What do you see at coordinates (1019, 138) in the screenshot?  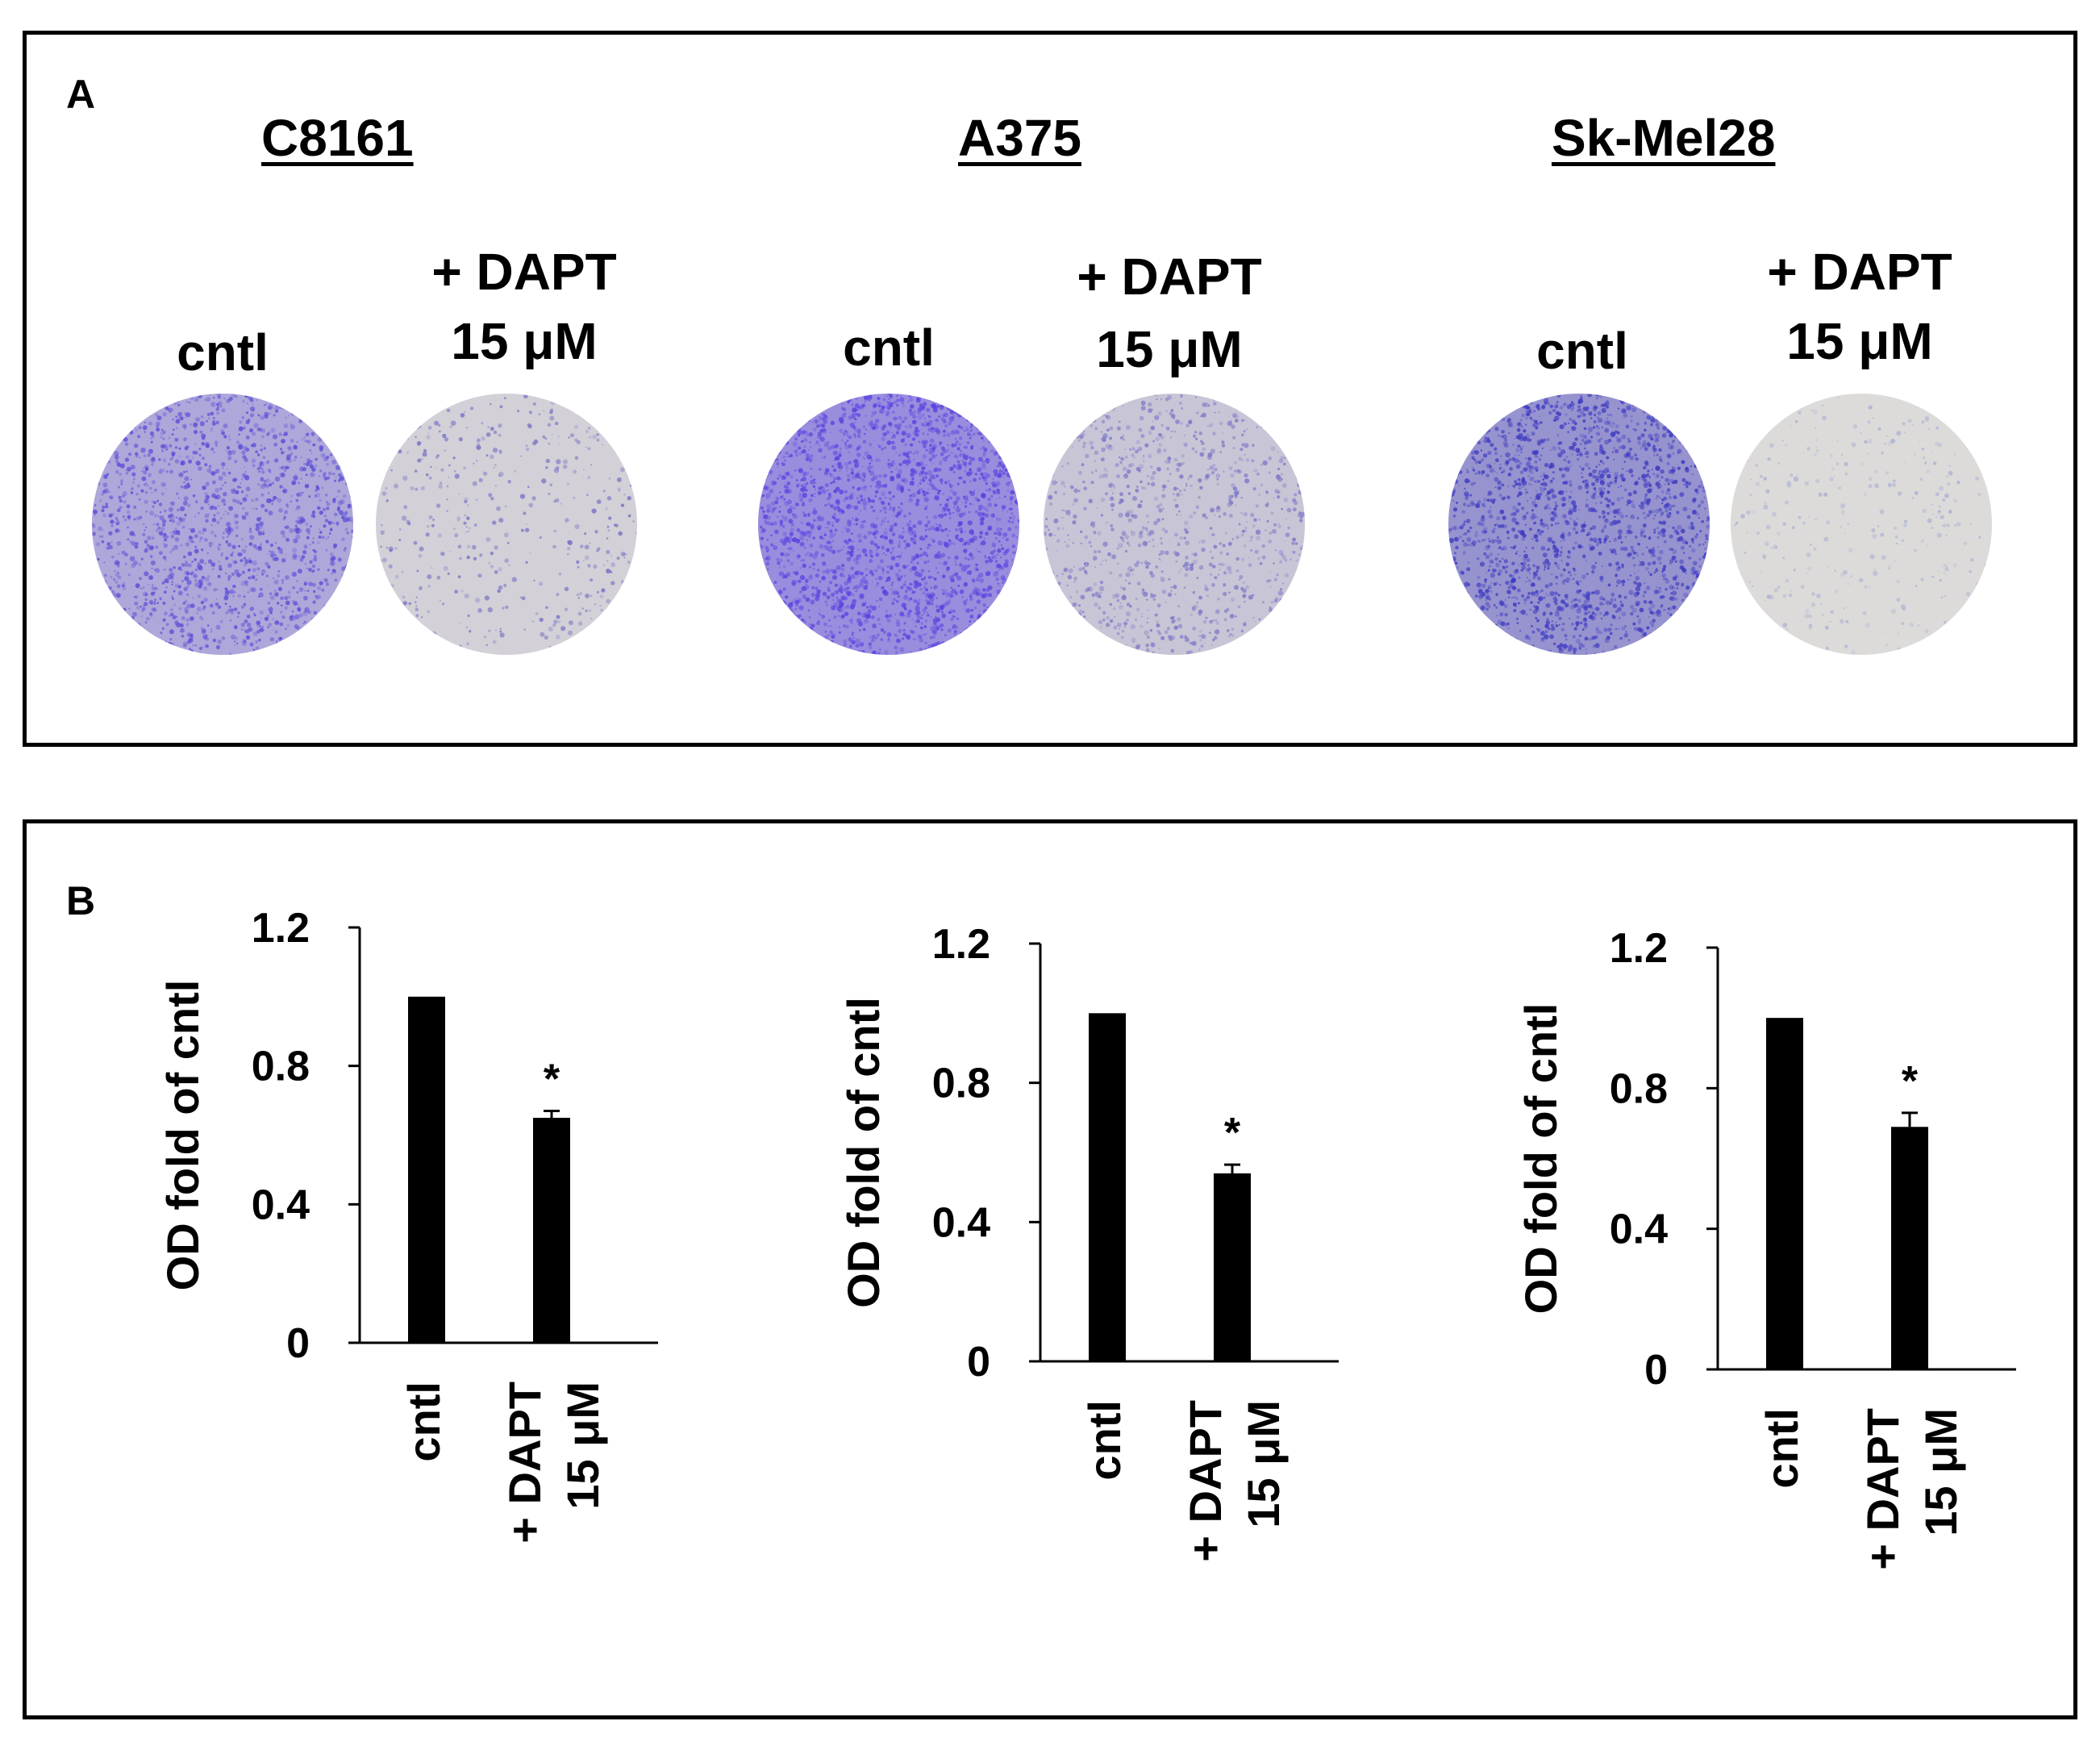 I see `cell-line-title-a375: A375` at bounding box center [1019, 138].